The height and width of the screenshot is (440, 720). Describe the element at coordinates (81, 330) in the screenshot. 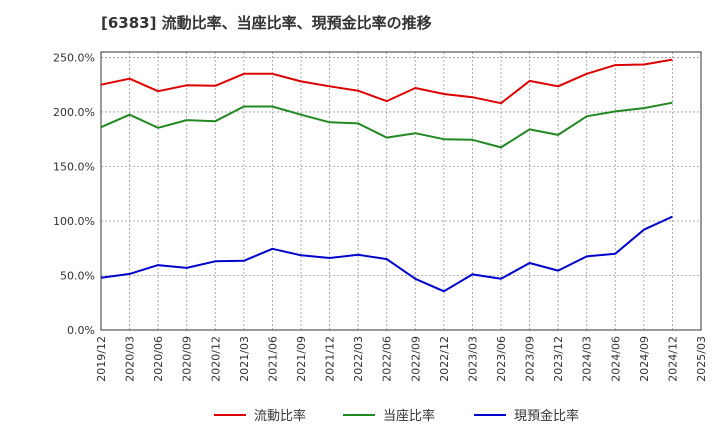

I see `y-tick-label: 0.0%` at that location.